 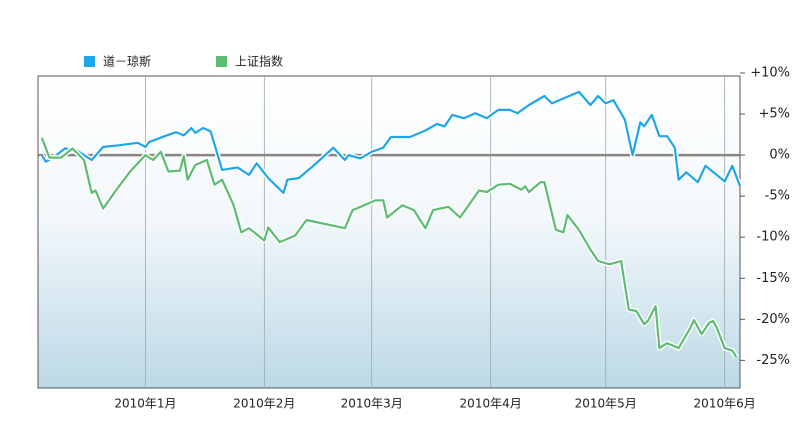 What do you see at coordinates (725, 404) in the screenshot?
I see `x-tick-label: 2010年6月` at bounding box center [725, 404].